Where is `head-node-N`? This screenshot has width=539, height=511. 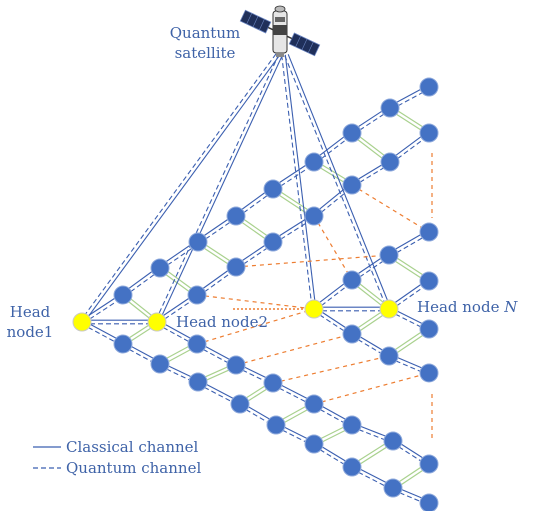
head-node-N is located at coordinates (389, 309).